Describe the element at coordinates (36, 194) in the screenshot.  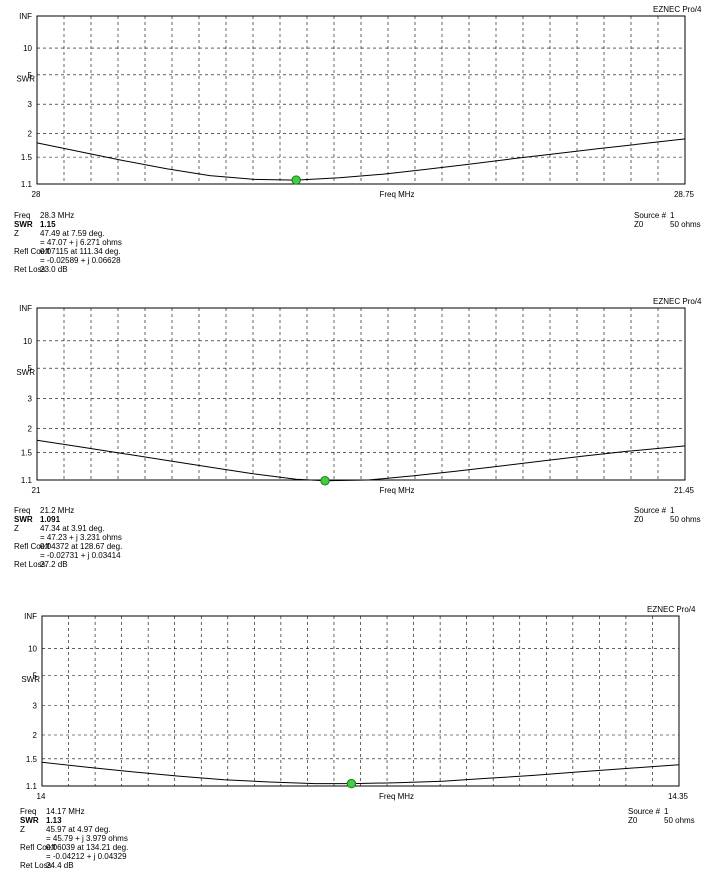
I see `x-tick-label: 28` at that location.